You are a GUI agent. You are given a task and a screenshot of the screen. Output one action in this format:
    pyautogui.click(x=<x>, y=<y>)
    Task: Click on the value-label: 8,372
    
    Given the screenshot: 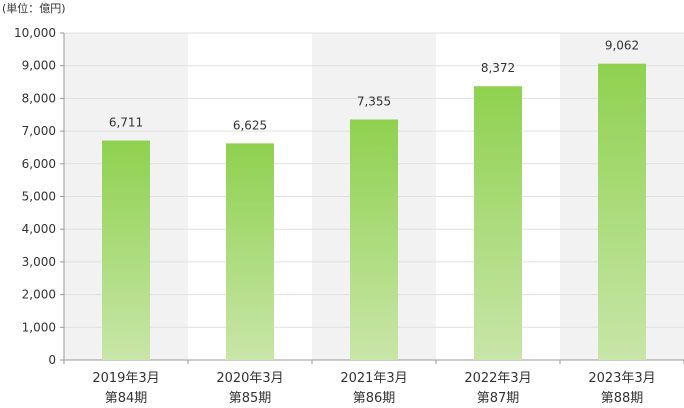 What is the action you would take?
    pyautogui.click(x=498, y=68)
    